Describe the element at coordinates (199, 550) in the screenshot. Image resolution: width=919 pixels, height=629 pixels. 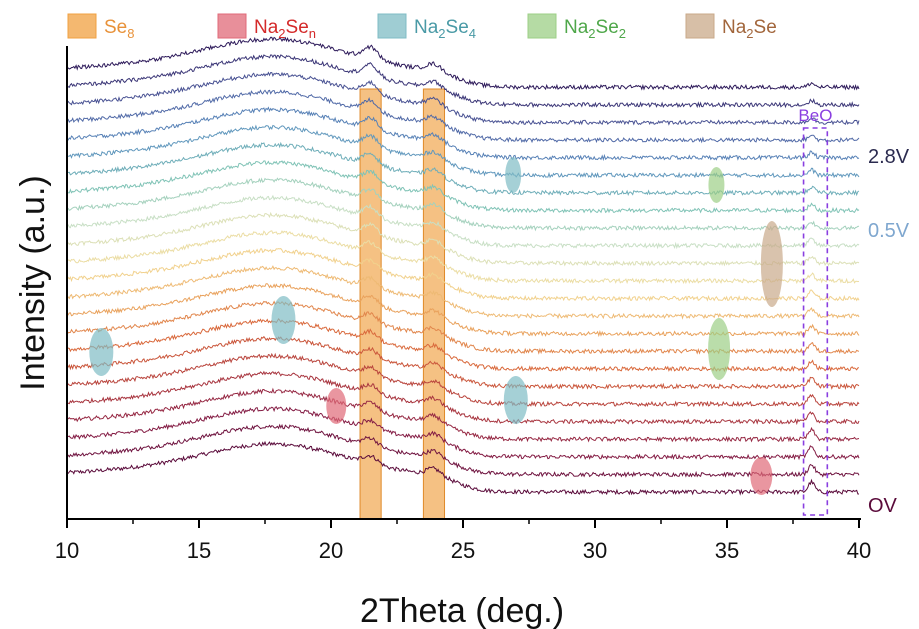
I see `x-tick-label: 15` at that location.